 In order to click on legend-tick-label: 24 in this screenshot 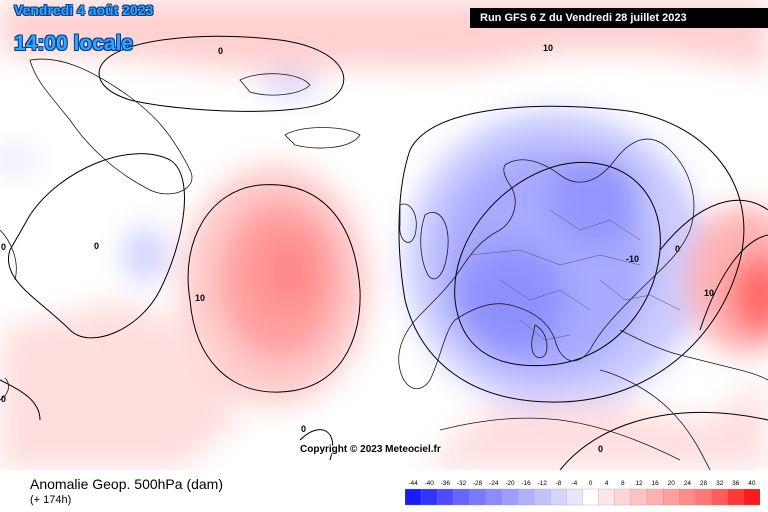, I will do `click(688, 483)`.